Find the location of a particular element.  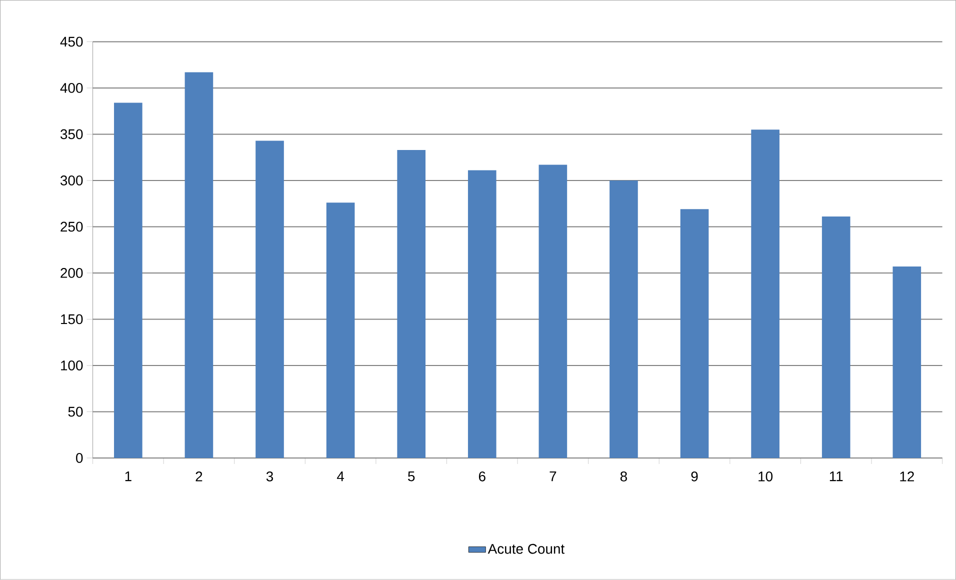

y-tick-label: 0 is located at coordinates (79, 458).